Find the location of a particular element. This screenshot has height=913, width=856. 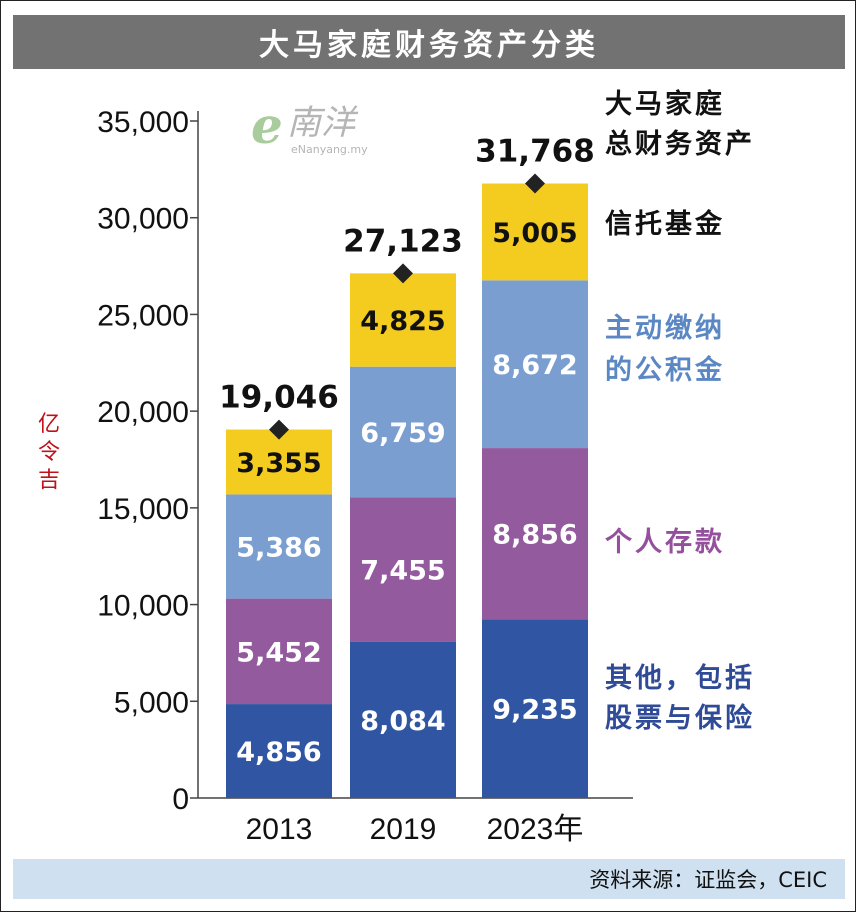

data-label-others: 4,856 is located at coordinates (278, 752).